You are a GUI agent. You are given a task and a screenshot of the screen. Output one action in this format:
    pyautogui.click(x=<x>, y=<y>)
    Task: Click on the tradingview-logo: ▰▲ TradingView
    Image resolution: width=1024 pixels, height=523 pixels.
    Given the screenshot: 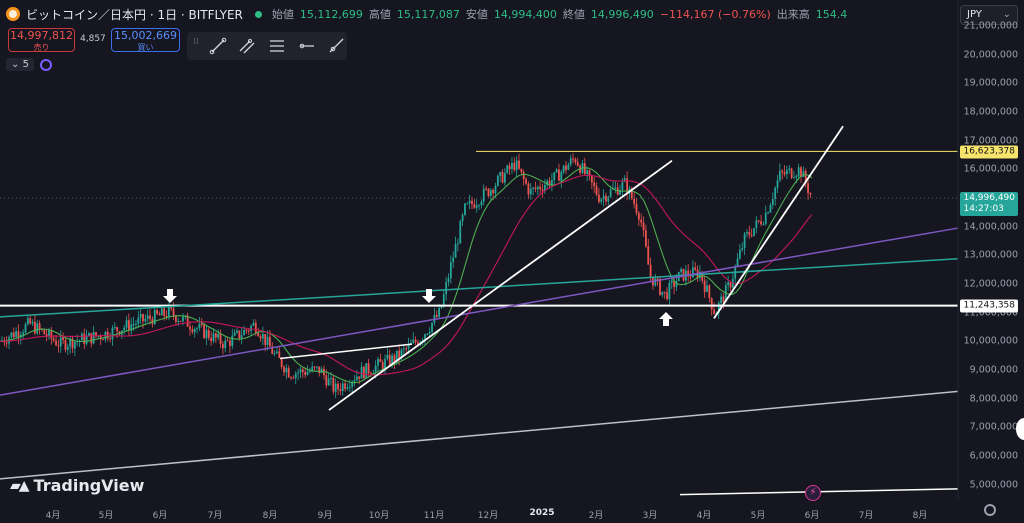 What is the action you would take?
    pyautogui.click(x=77, y=485)
    